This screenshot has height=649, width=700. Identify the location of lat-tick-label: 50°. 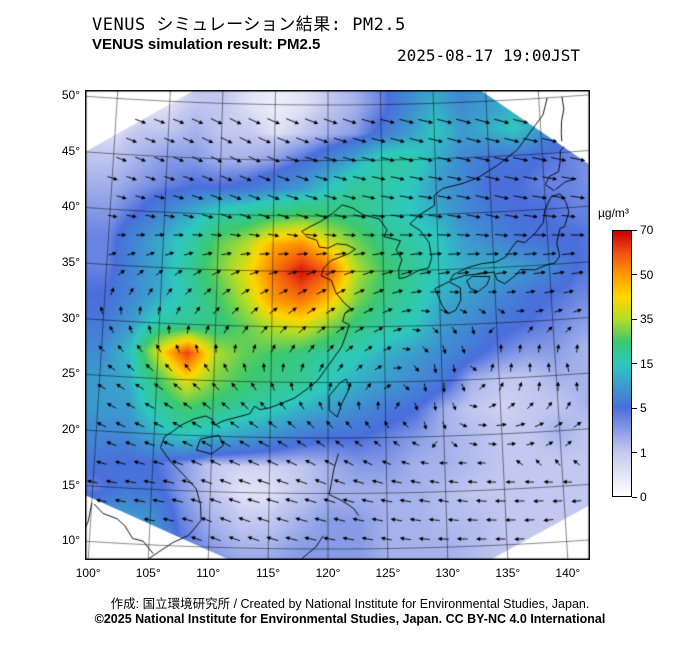
(70, 95).